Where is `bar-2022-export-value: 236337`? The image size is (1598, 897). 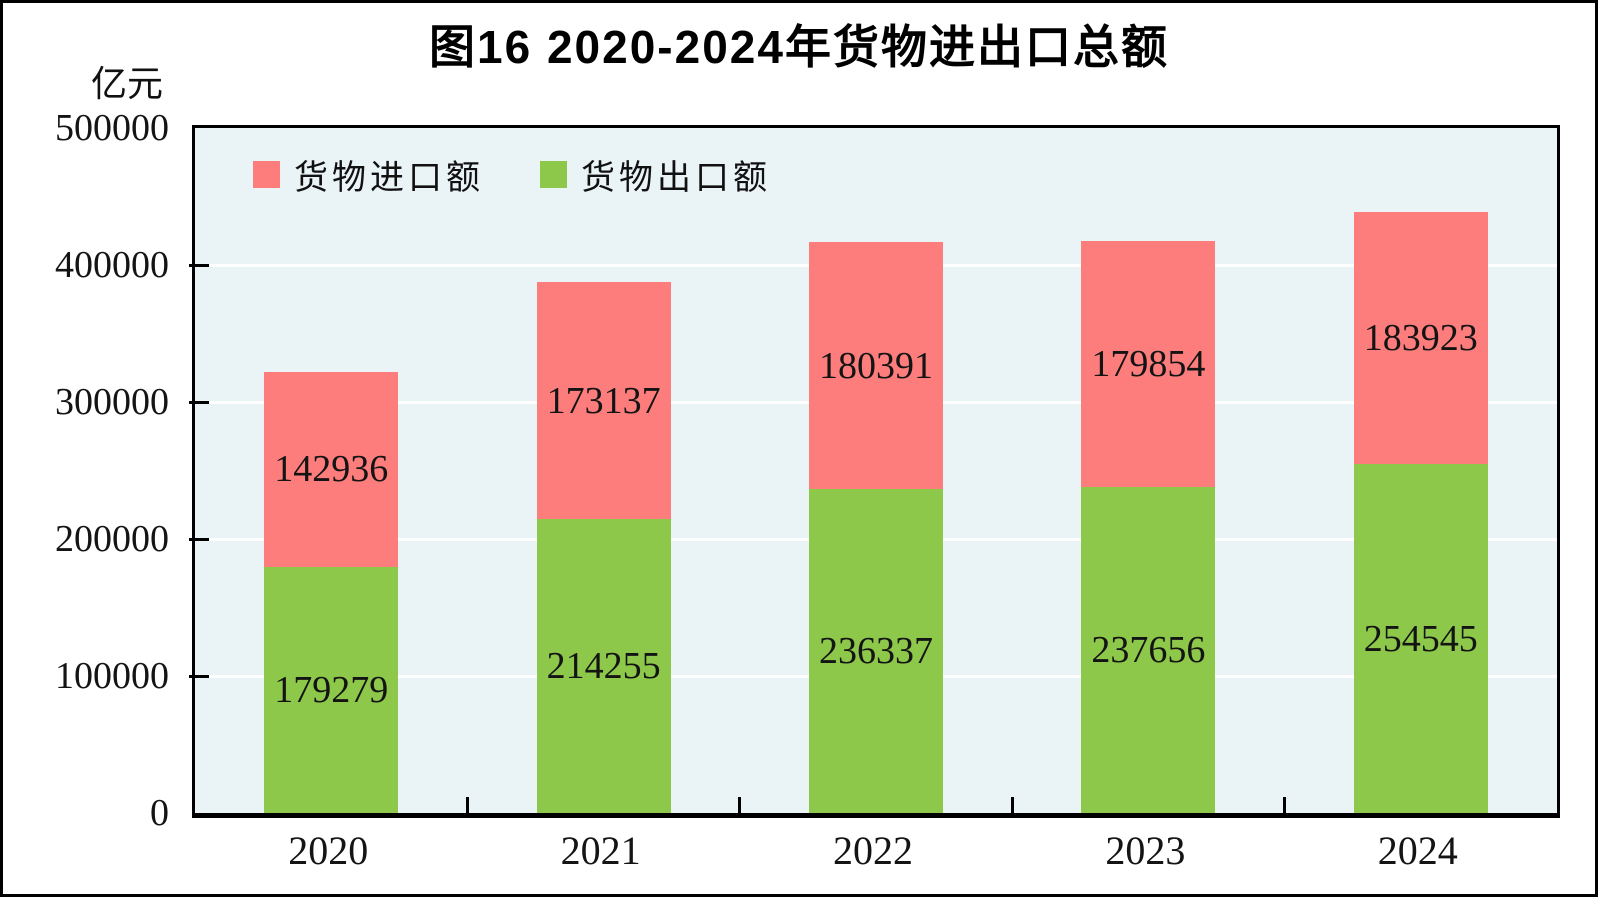
bar-2022-export-value: 236337 is located at coordinates (876, 651).